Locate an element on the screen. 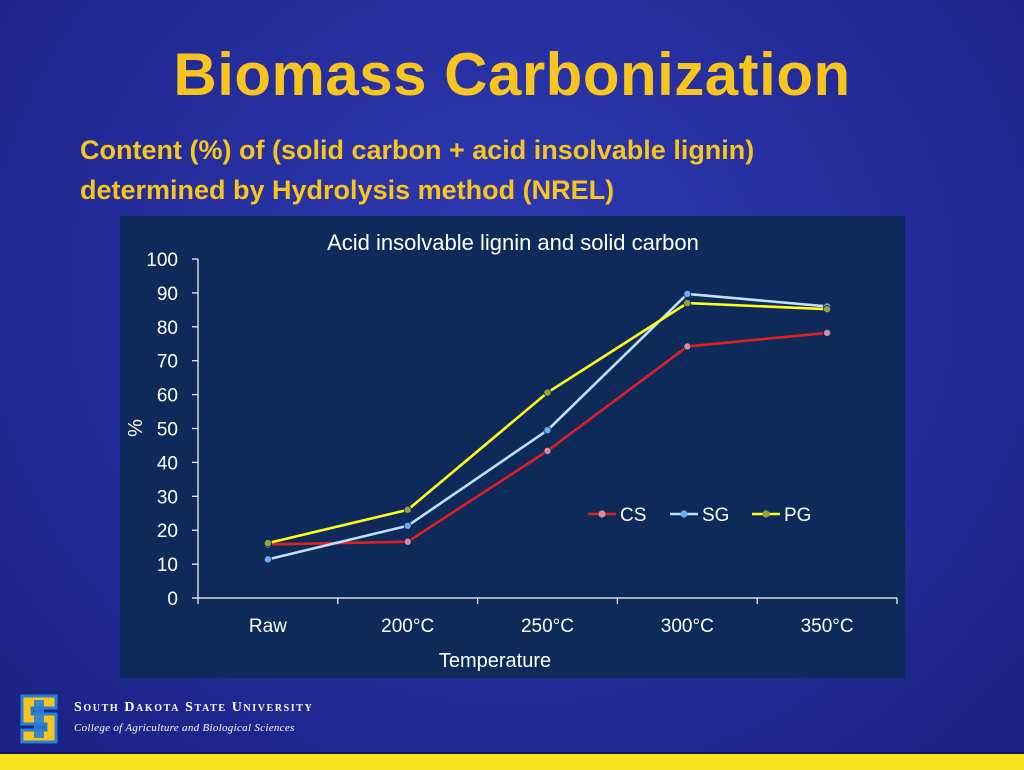 The height and width of the screenshot is (770, 1024). y-tick-label: 100 is located at coordinates (162, 260).